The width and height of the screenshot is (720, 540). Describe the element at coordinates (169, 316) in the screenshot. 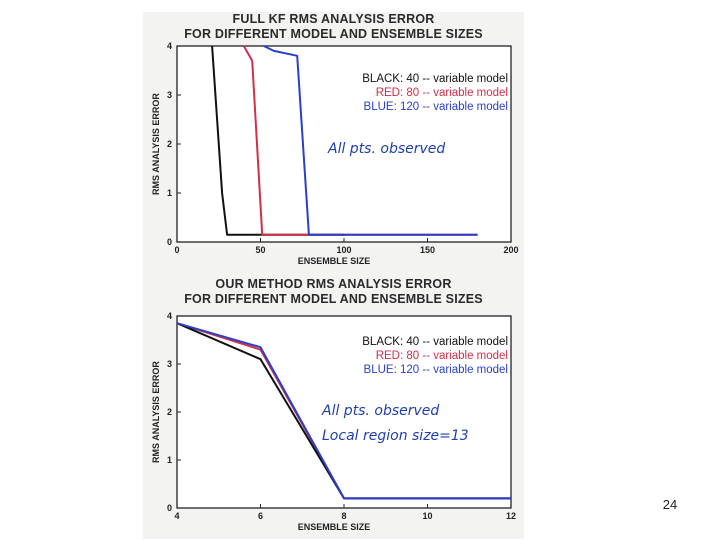

I see `chart2-y-tick-label: 4` at that location.